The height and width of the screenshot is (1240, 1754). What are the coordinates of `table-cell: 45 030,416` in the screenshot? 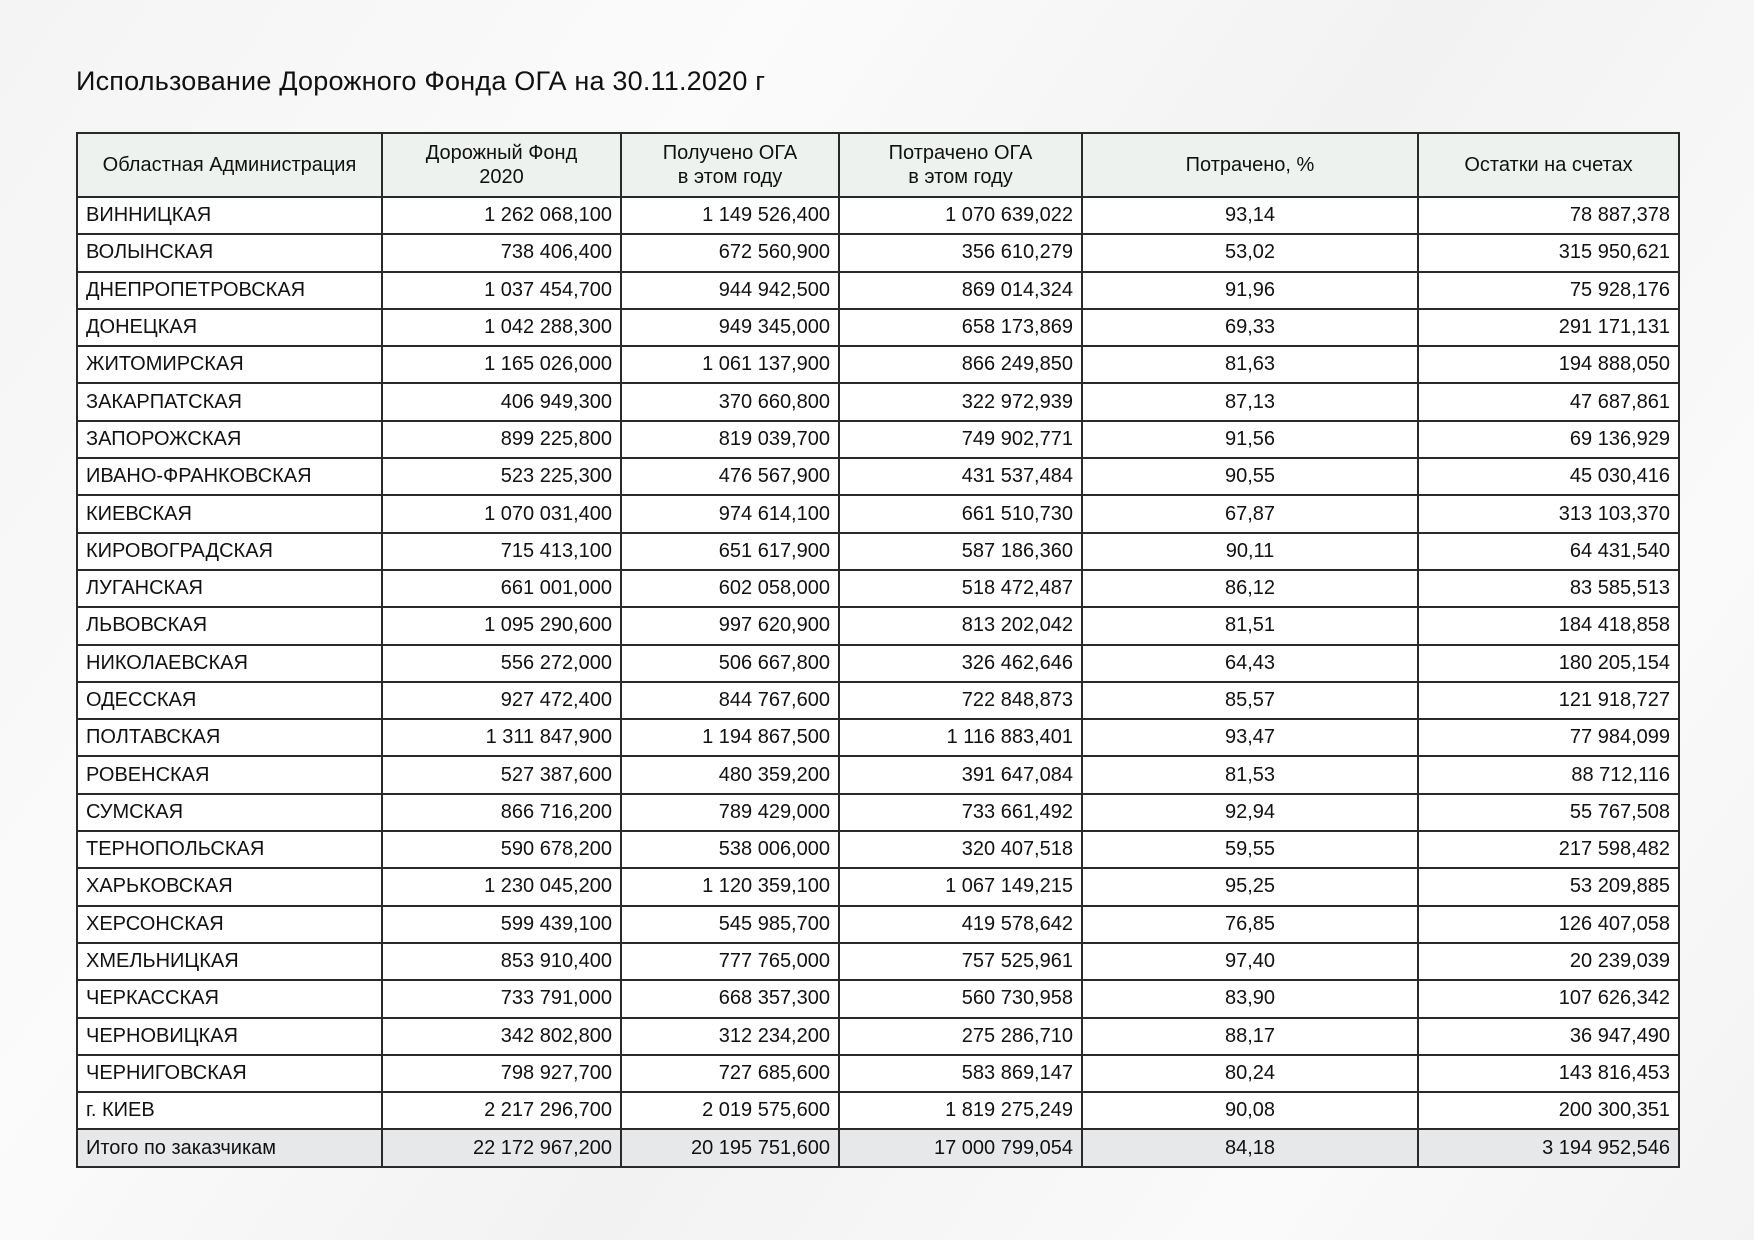 It's located at (1548, 477).